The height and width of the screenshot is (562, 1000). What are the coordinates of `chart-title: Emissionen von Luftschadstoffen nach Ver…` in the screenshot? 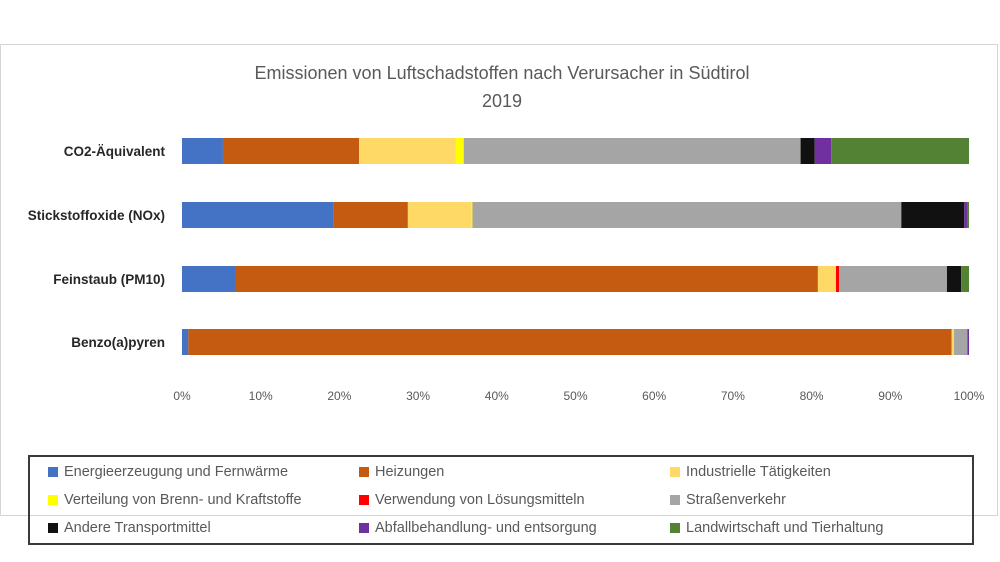 It's located at (502, 73).